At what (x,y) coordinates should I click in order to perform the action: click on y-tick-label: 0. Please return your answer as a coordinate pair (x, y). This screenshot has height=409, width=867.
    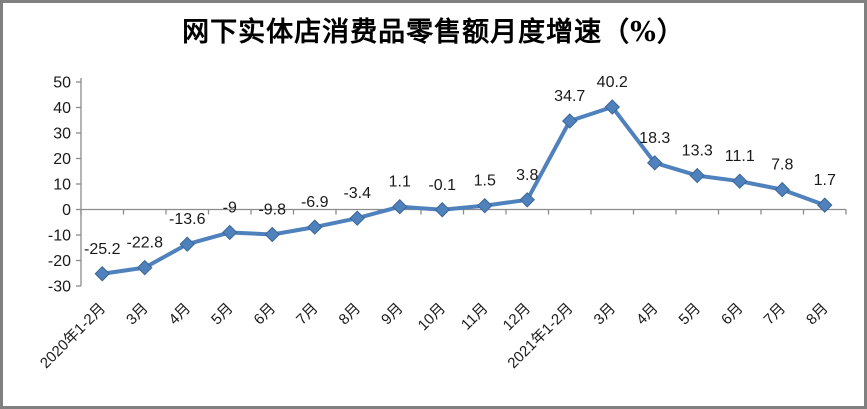
    Looking at the image, I should click on (66, 210).